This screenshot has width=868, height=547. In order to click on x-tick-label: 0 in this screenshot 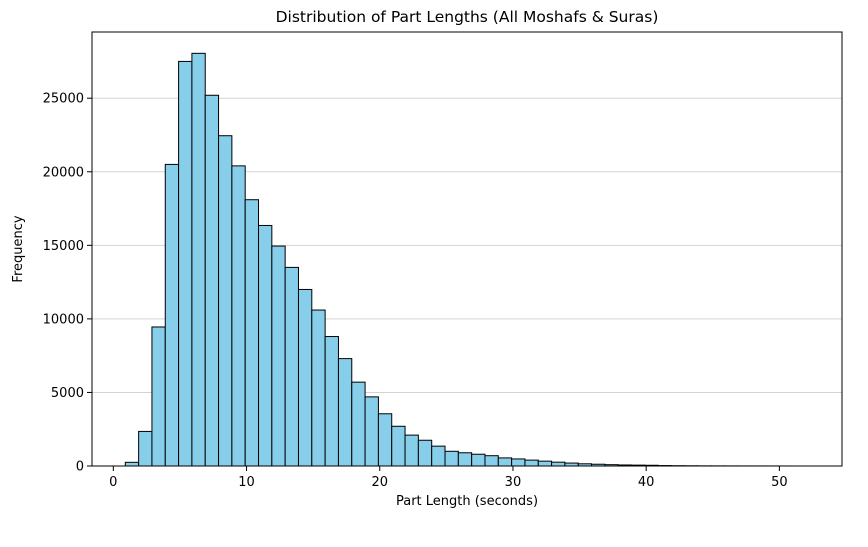, I will do `click(113, 482)`.